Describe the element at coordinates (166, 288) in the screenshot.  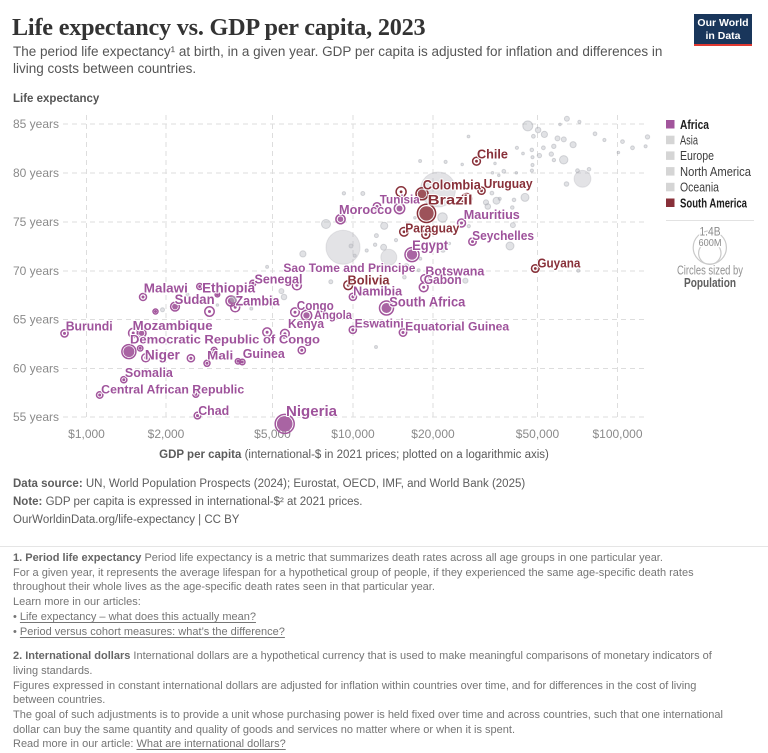
I see `svg-text: Malawi` at that location.